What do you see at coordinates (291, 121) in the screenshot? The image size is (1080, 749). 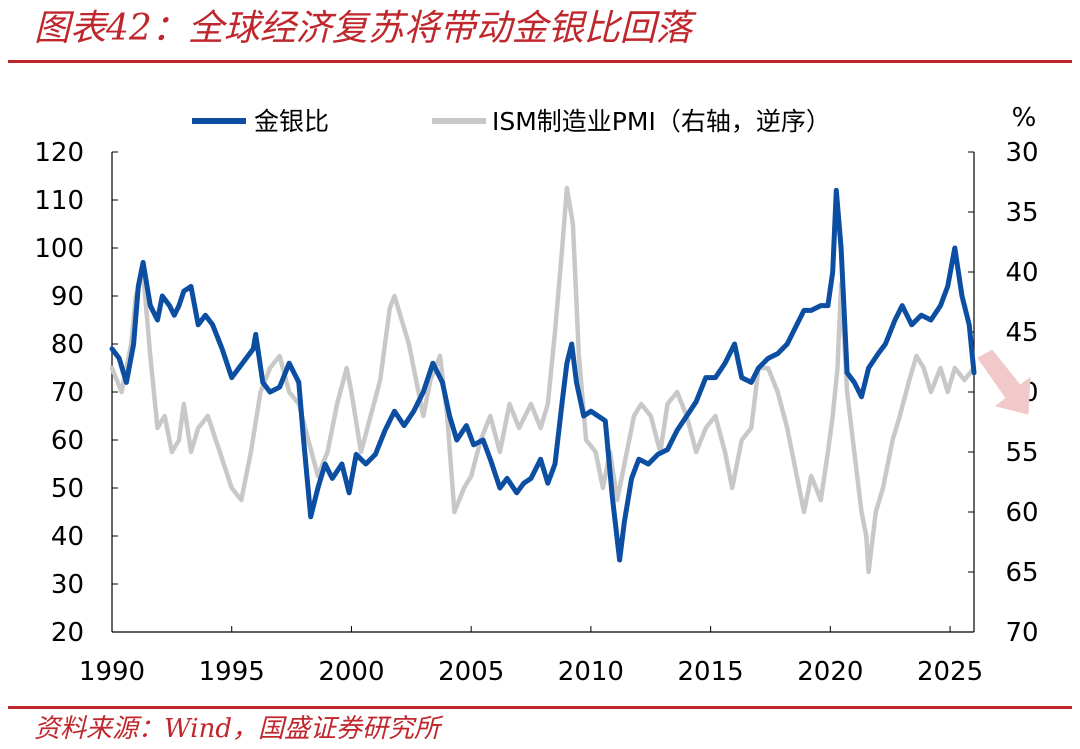 I see `legend-label-gold-silver: 金银比` at bounding box center [291, 121].